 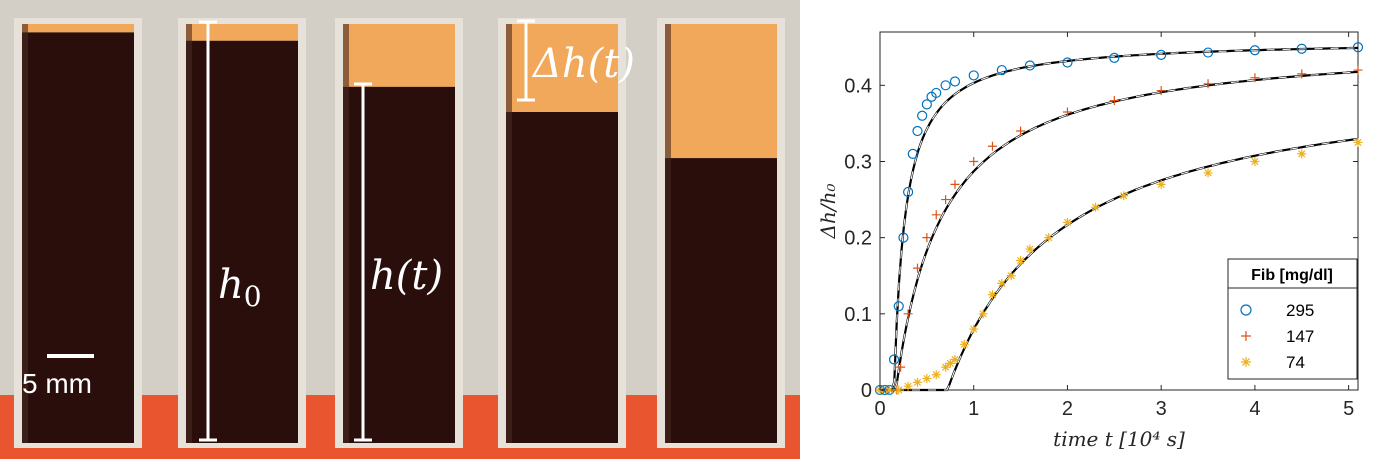 I want to click on legend: Fib [mg/dl] 295 147 74, so click(x=1292, y=319).